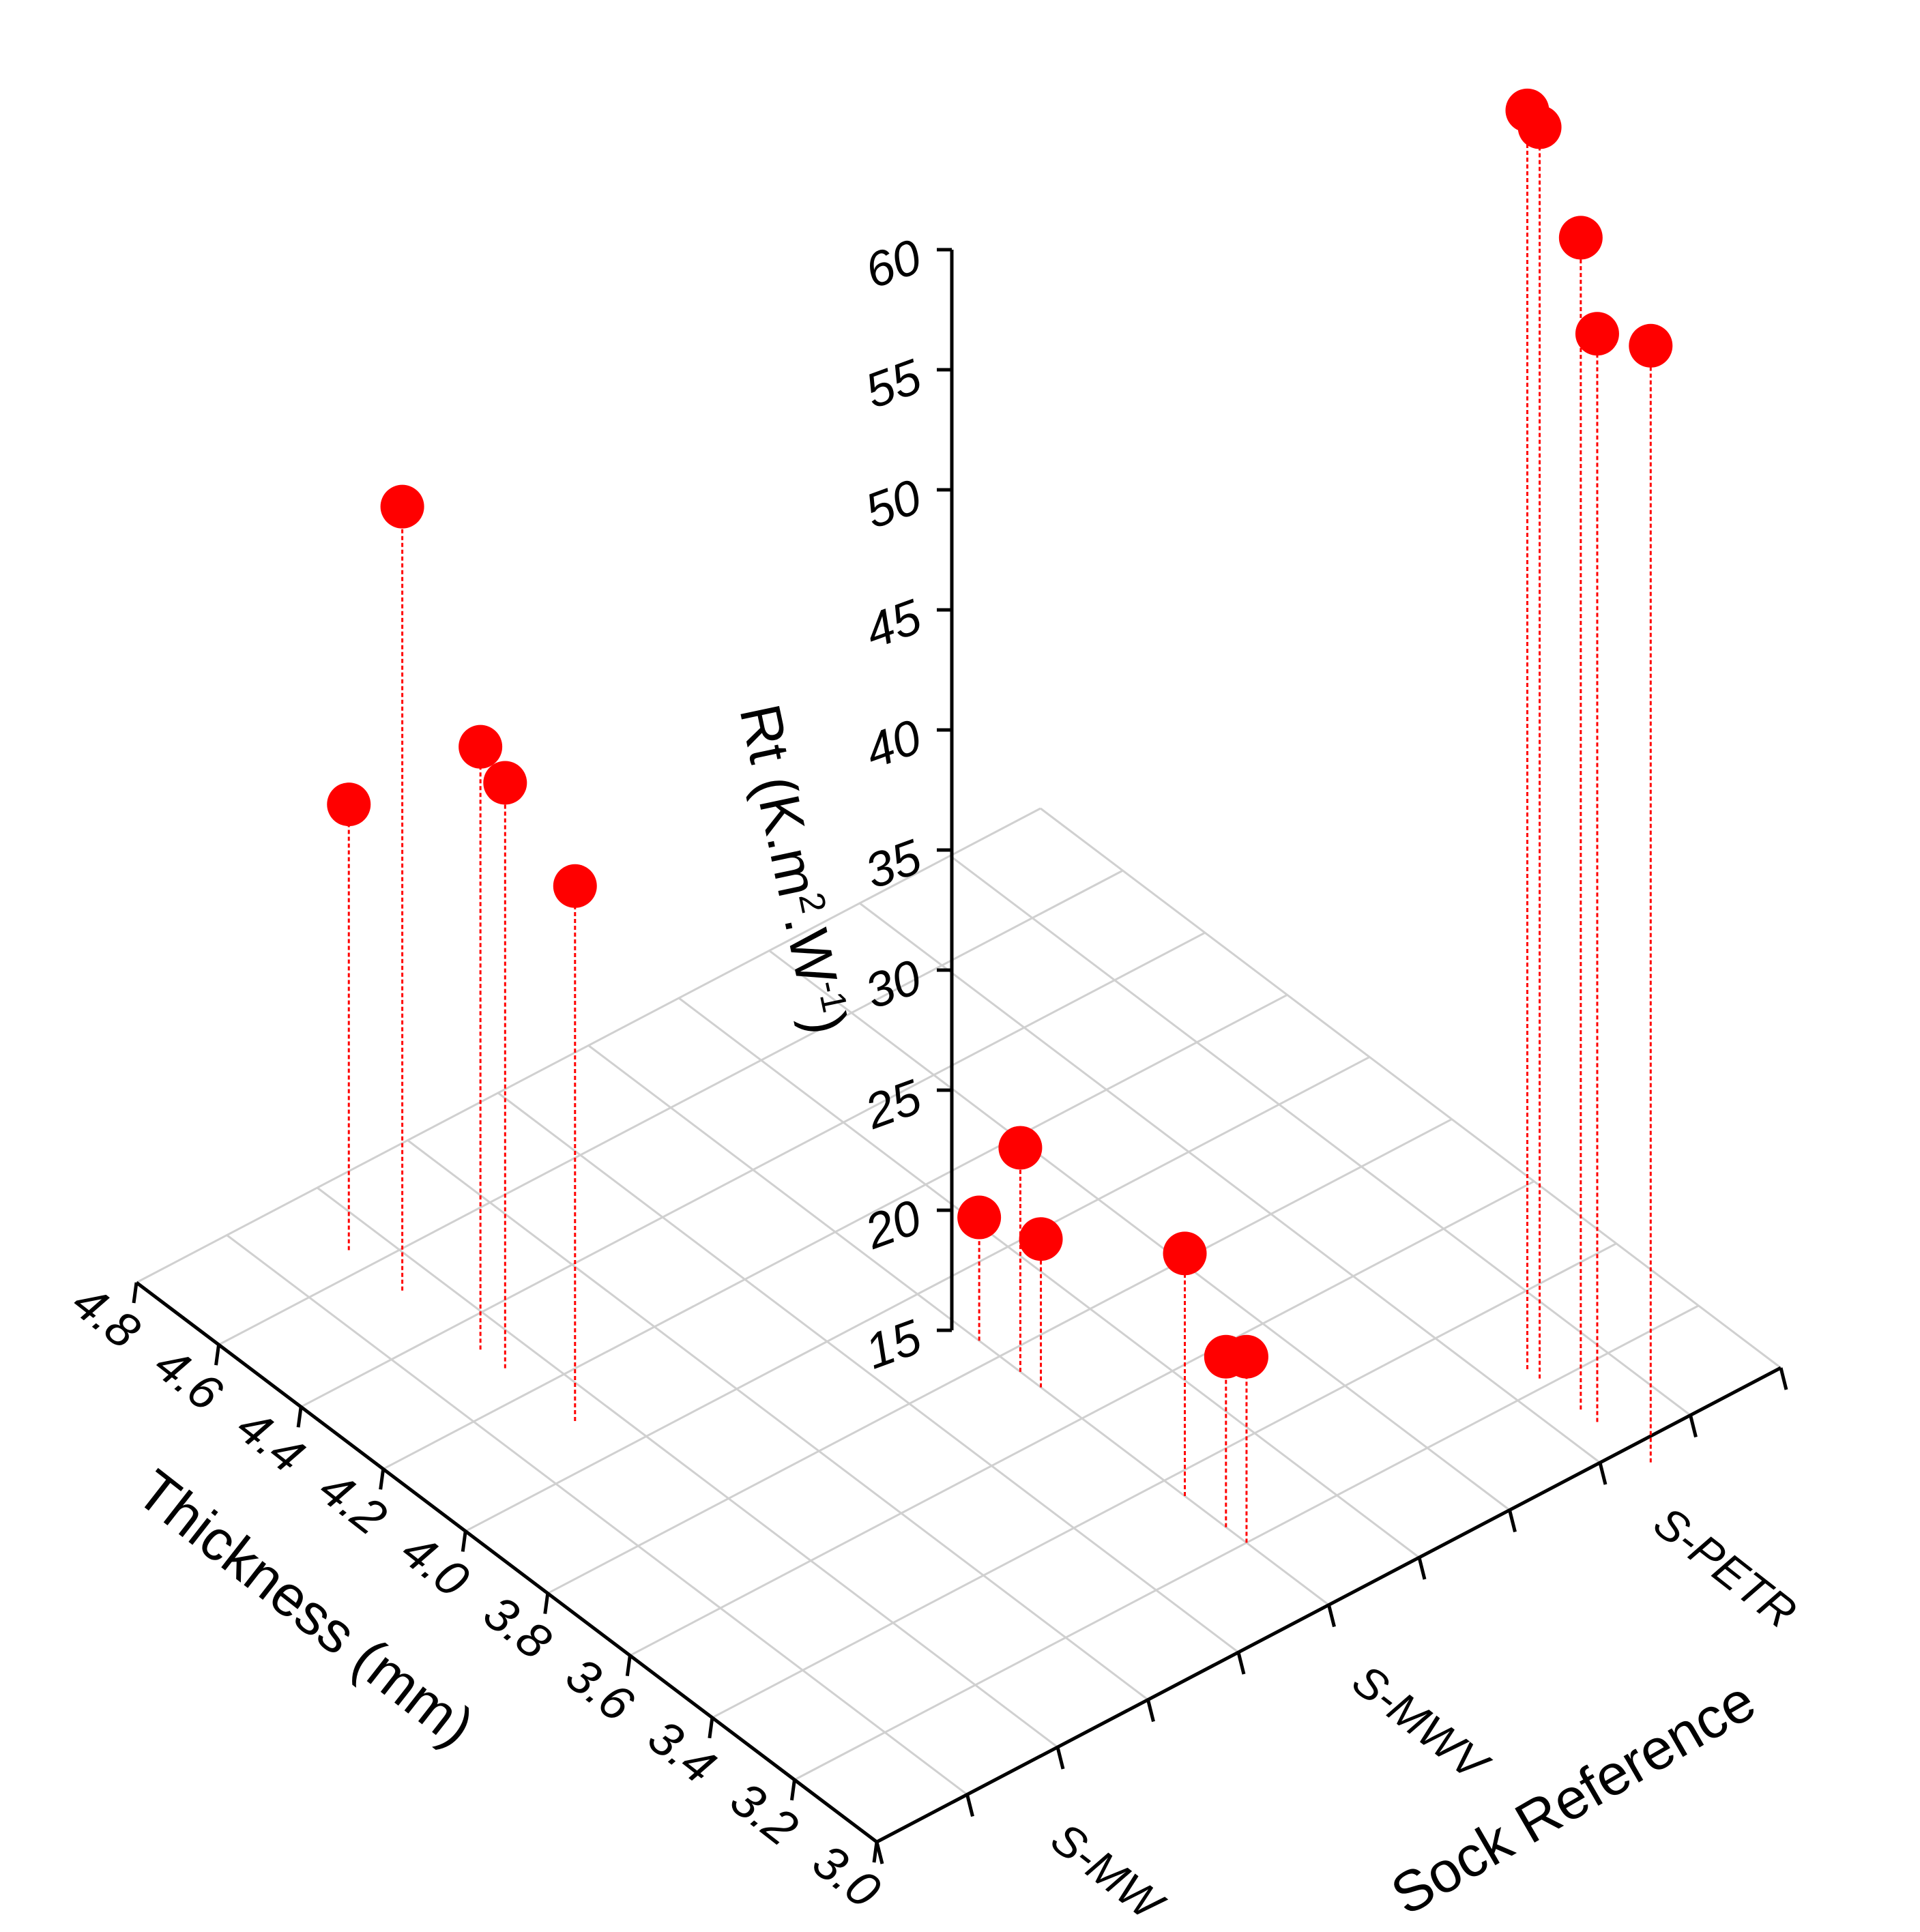 The width and height of the screenshot is (1920, 1932). Describe the element at coordinates (1421, 1723) in the screenshot. I see `sock-category-label: S-MWV` at that location.